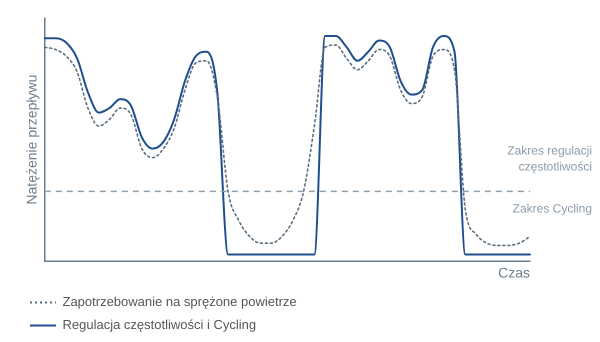 This screenshot has width=600, height=342. I want to click on annotation: Zakres Cycling, so click(552, 209).